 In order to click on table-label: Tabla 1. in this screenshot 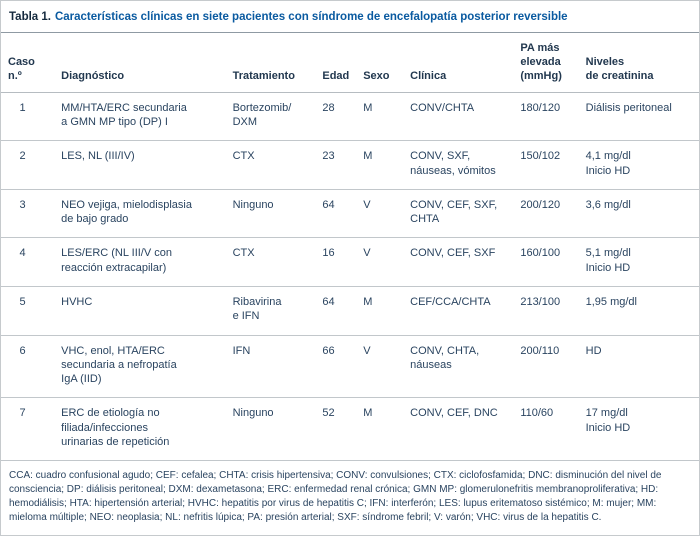, I will do `click(30, 17)`.